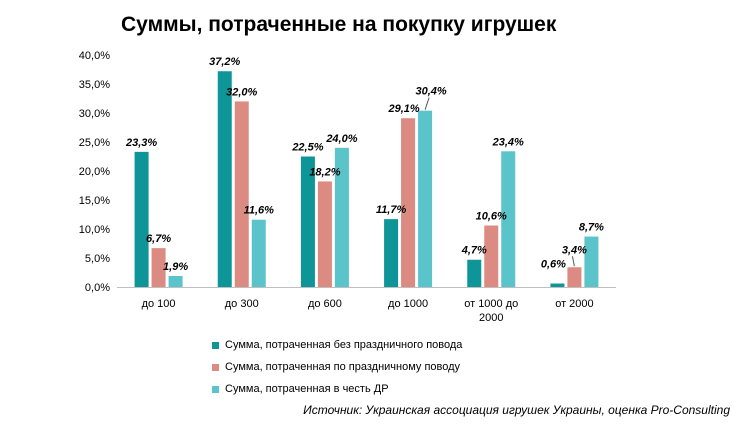 Image resolution: width=752 pixels, height=425 pixels. Describe the element at coordinates (97, 259) in the screenshot. I see `y-tick-label: 5,0%` at that location.